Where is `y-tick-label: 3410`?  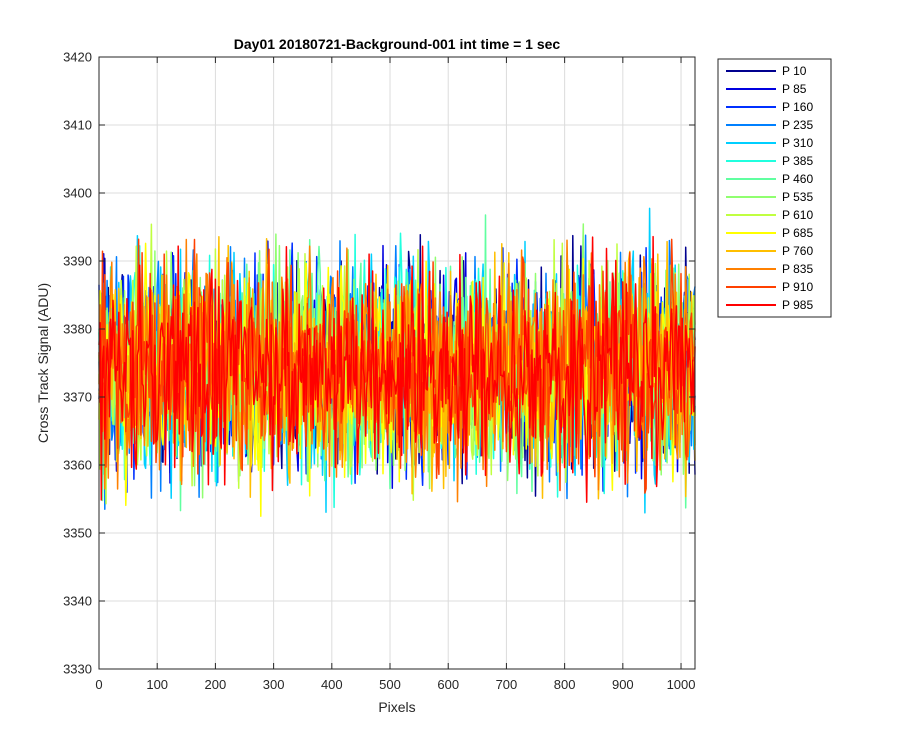 y-tick-label: 3410 is located at coordinates (77, 125).